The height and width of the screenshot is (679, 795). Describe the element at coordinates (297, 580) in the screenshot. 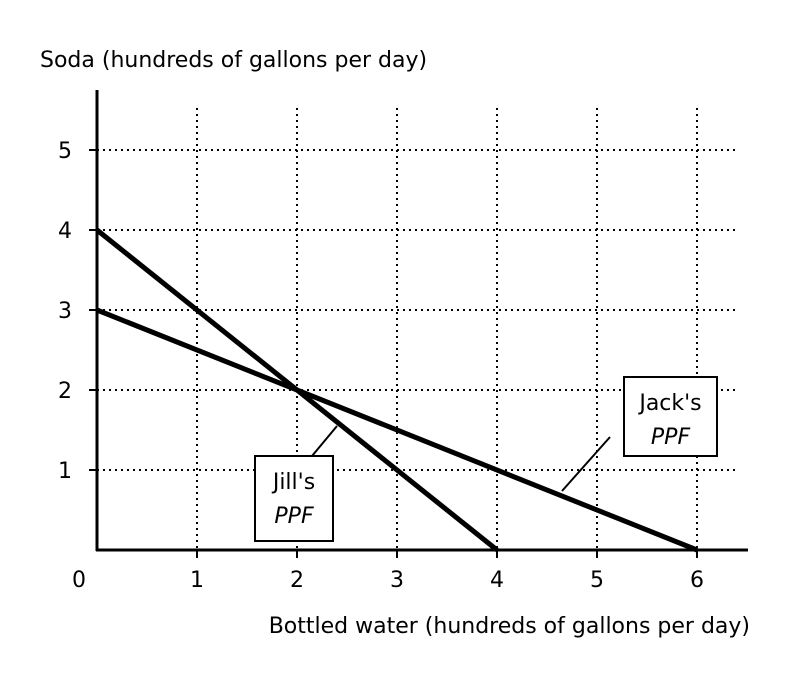

I see `x-tick-label-2: 2` at that location.